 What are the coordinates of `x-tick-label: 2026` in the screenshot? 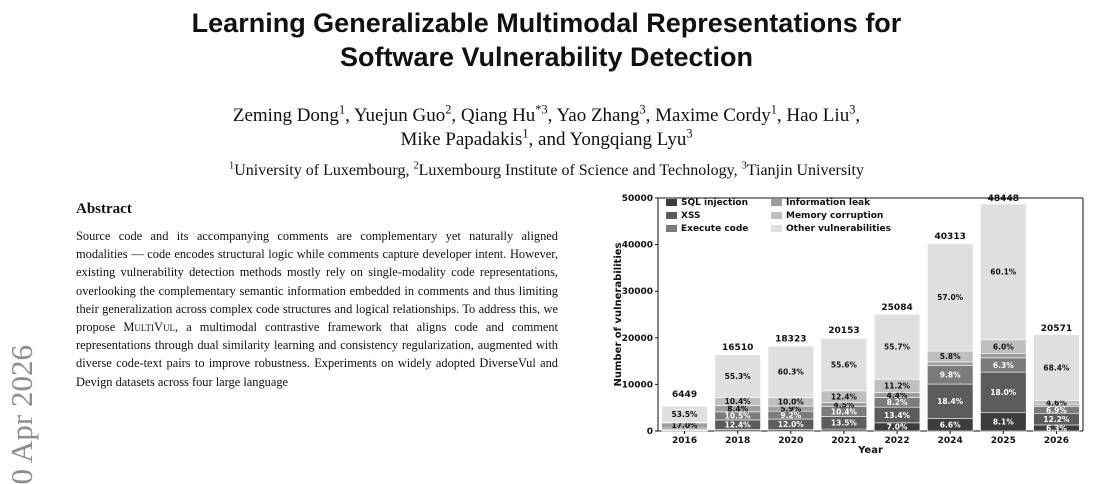 It's located at (1056, 441).